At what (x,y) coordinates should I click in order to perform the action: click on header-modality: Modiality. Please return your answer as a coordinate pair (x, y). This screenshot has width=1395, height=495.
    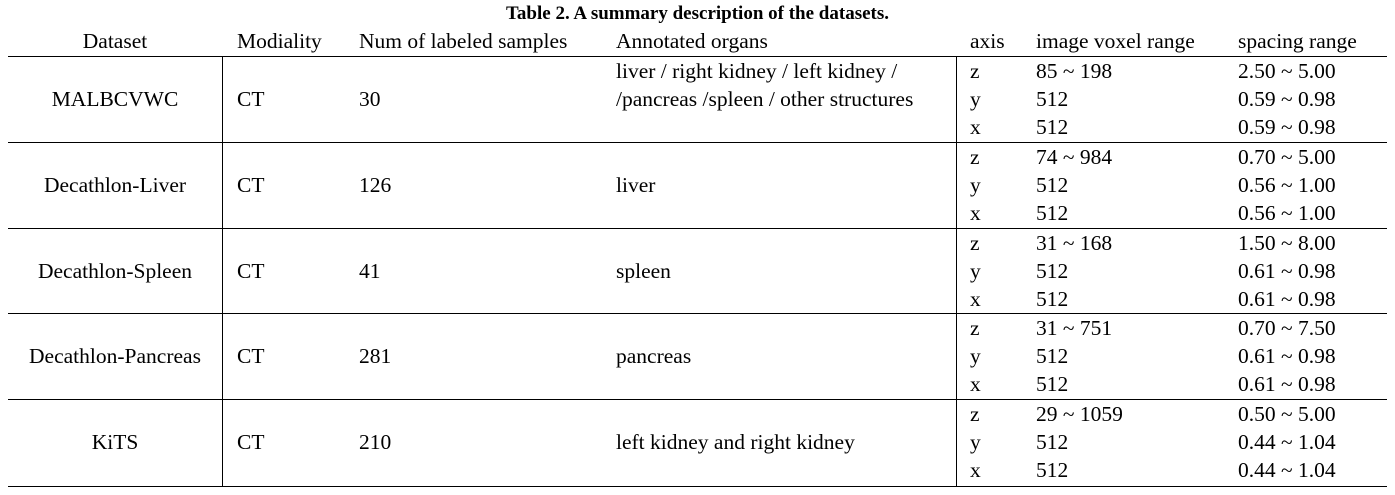
    Looking at the image, I should click on (279, 41).